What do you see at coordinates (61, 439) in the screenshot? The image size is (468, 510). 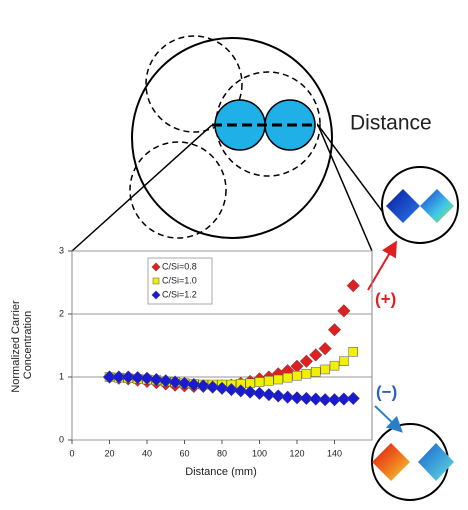 I see `y-tick-label: 0` at bounding box center [61, 439].